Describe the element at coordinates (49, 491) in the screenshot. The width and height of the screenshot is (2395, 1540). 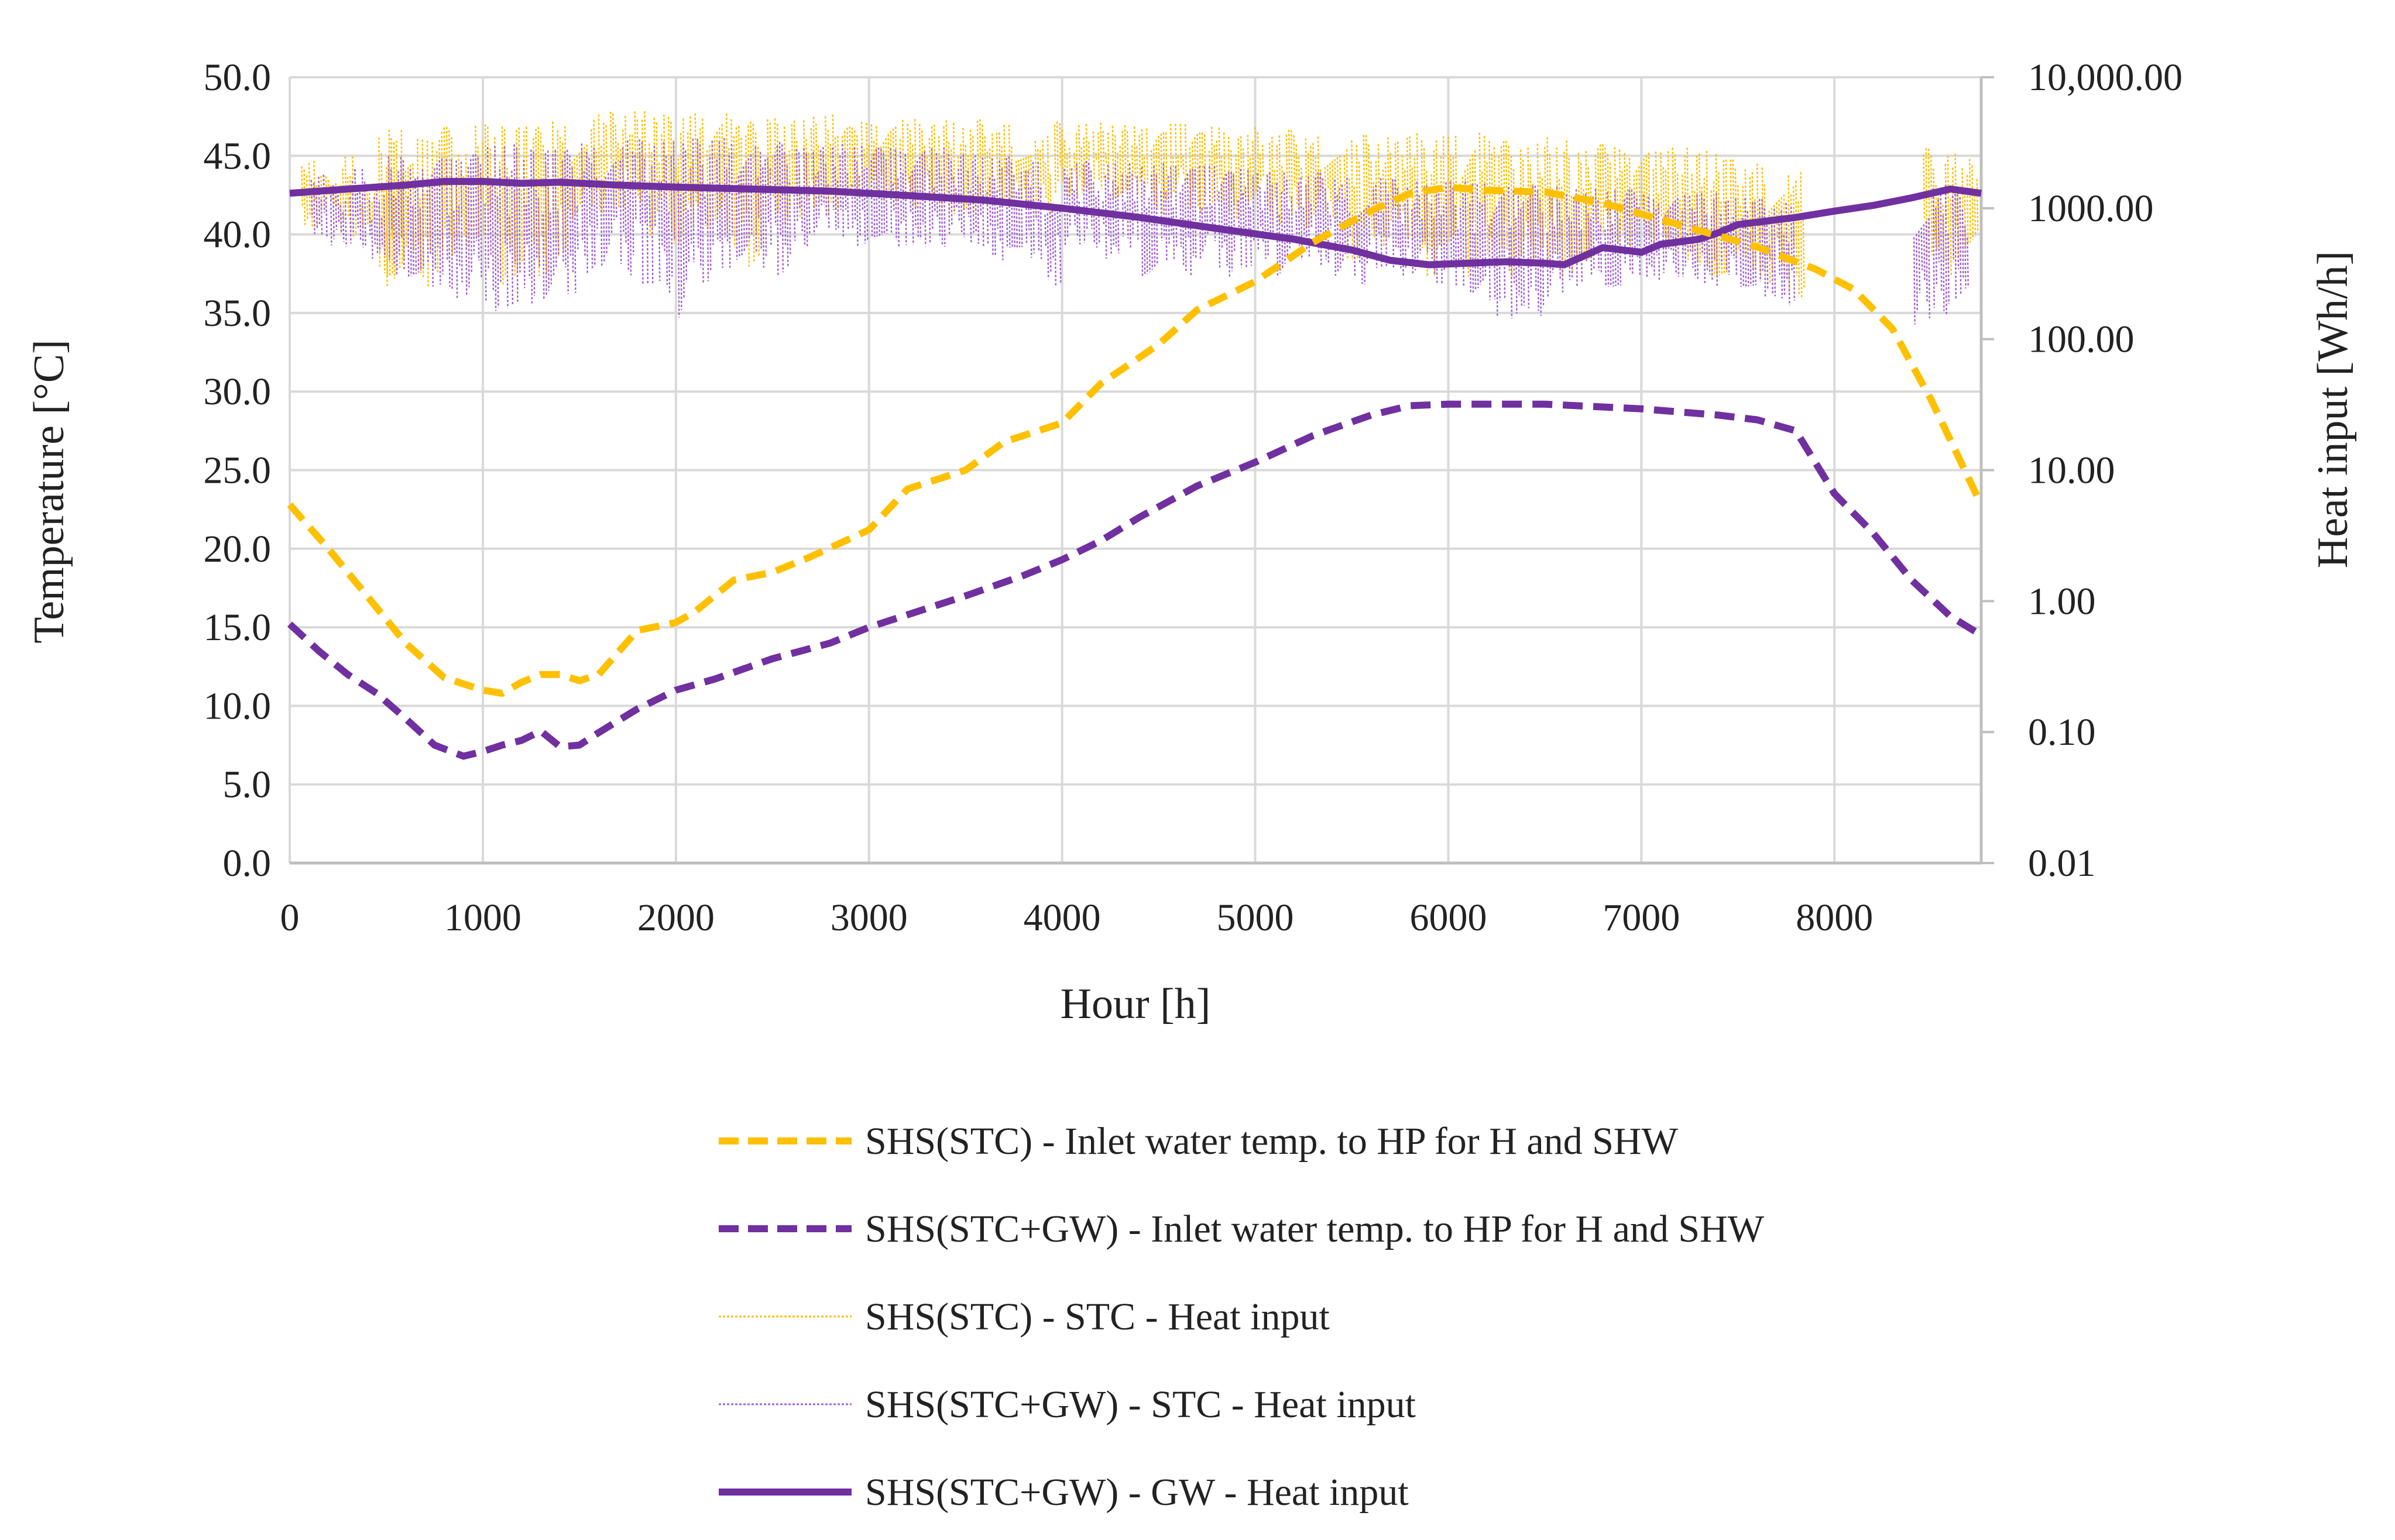
I see `y-axis-title: Temperature [°C]` at that location.